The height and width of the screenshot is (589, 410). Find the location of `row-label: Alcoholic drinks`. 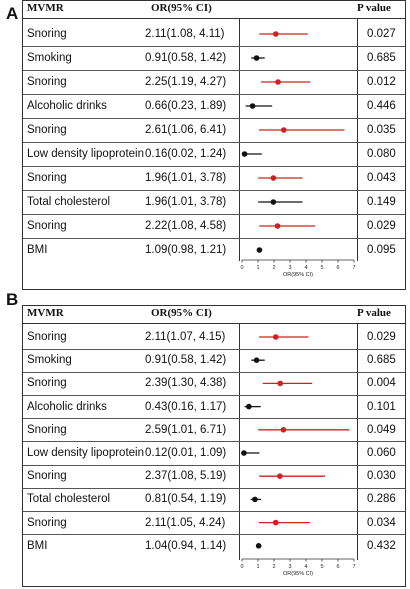

row-label: Alcoholic drinks is located at coordinates (67, 106).